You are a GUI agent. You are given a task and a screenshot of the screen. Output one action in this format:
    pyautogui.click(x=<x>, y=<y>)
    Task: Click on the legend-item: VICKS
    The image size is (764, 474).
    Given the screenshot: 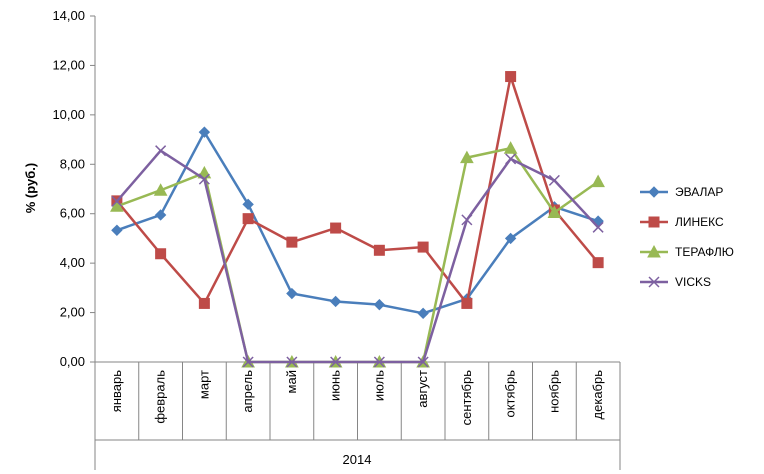 What is the action you would take?
    pyautogui.click(x=675, y=282)
    